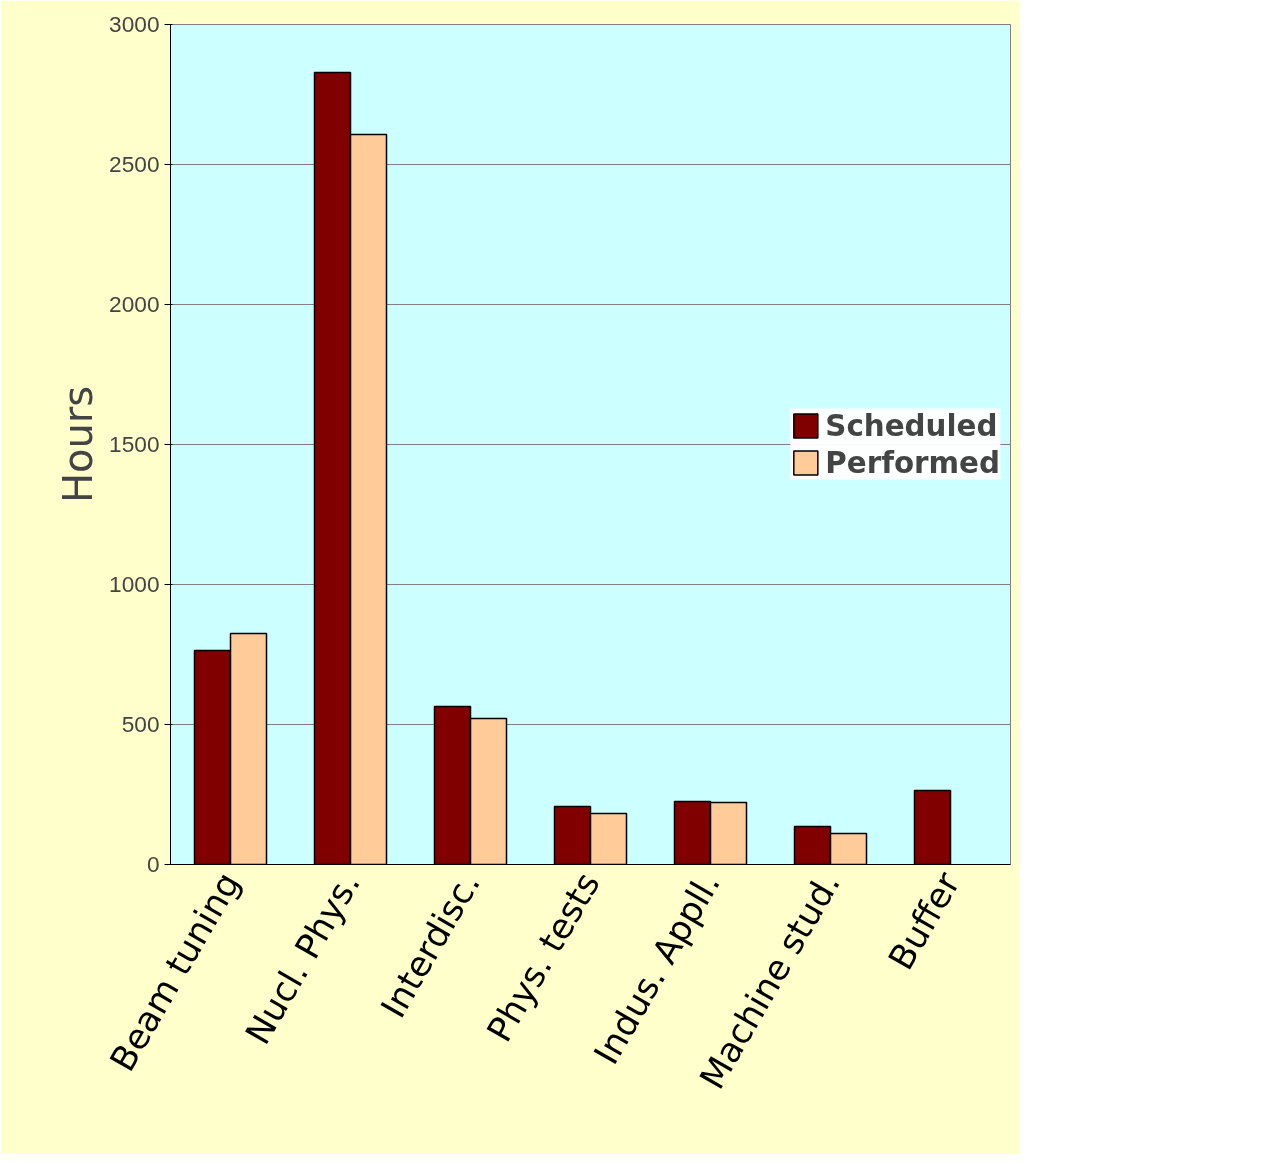 The height and width of the screenshot is (1164, 1281). Describe the element at coordinates (153, 864) in the screenshot. I see `y-tick-label: 0` at that location.